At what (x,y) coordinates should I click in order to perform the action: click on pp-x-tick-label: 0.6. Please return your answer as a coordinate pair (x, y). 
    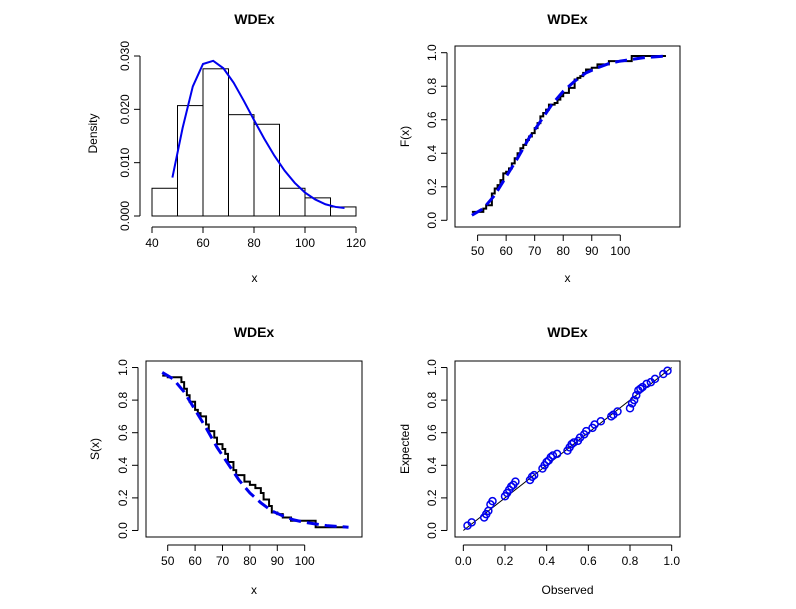
    Looking at the image, I should click on (588, 561).